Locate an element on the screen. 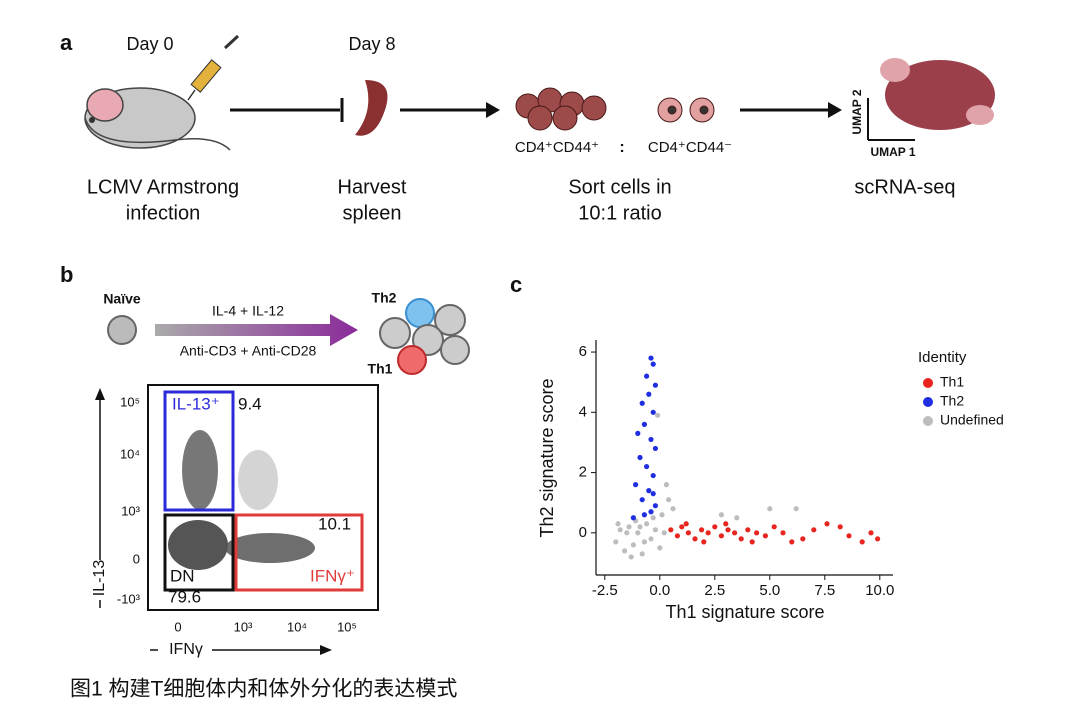 Image resolution: width=1080 pixels, height=705 pixels. syringe-icon is located at coordinates (213, 67).